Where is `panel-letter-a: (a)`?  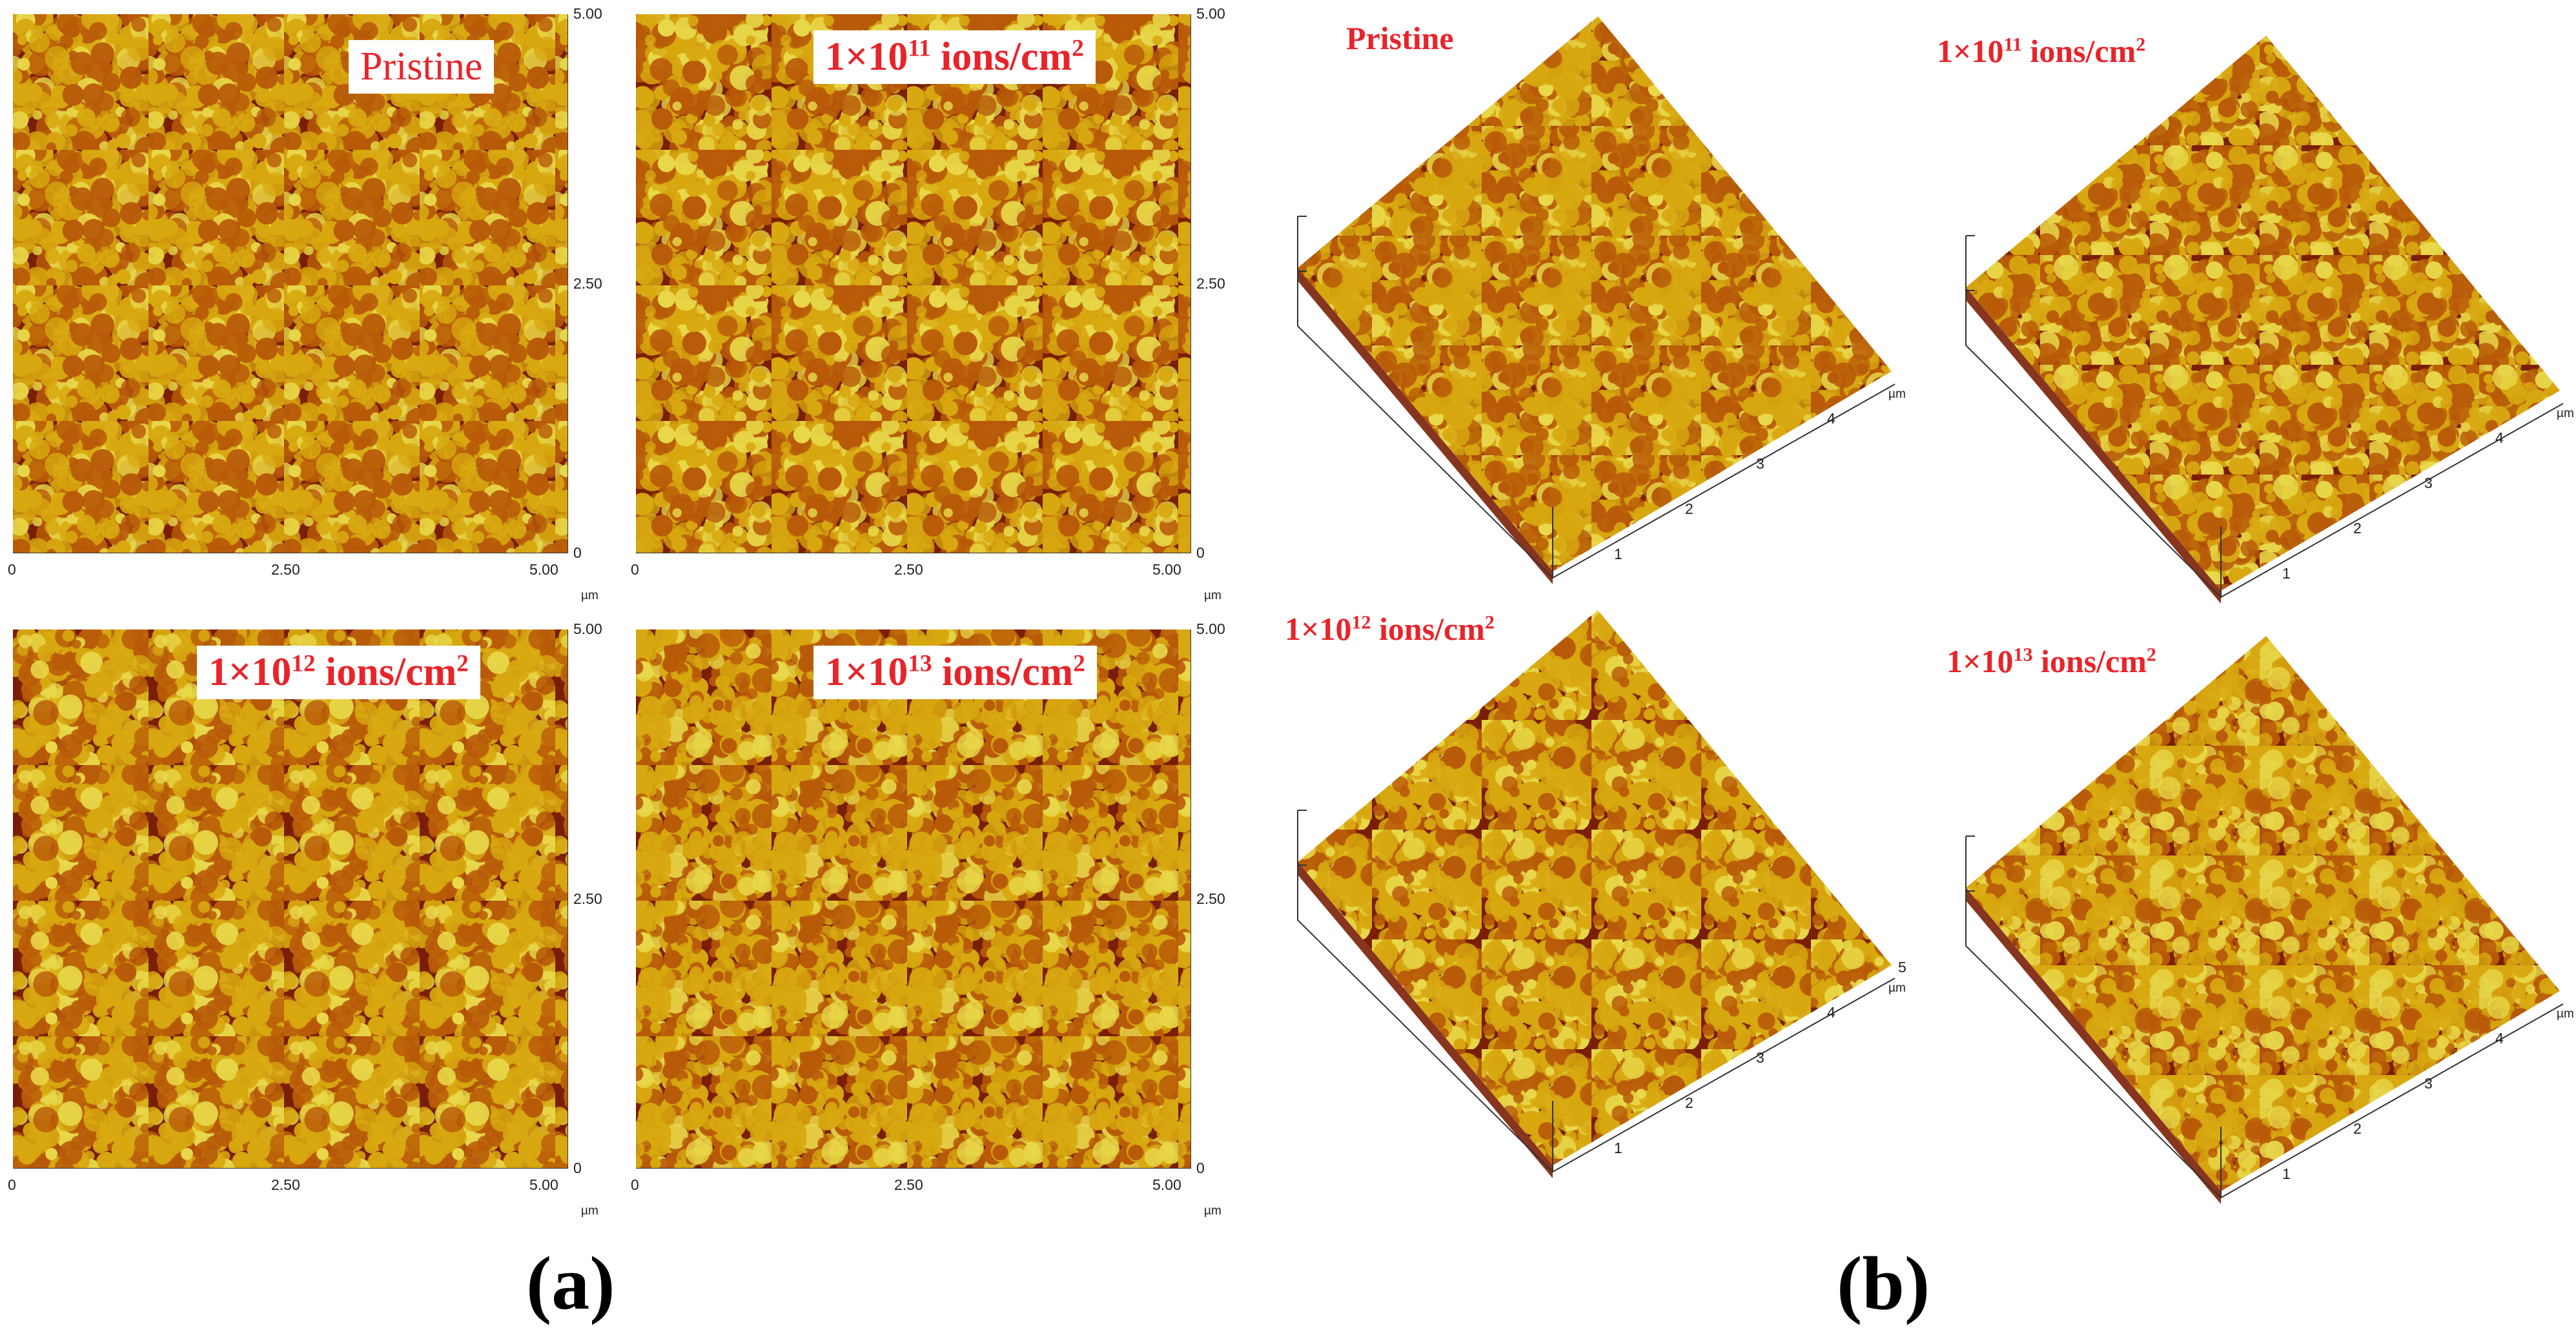
panel-letter-a: (a) is located at coordinates (570, 1283).